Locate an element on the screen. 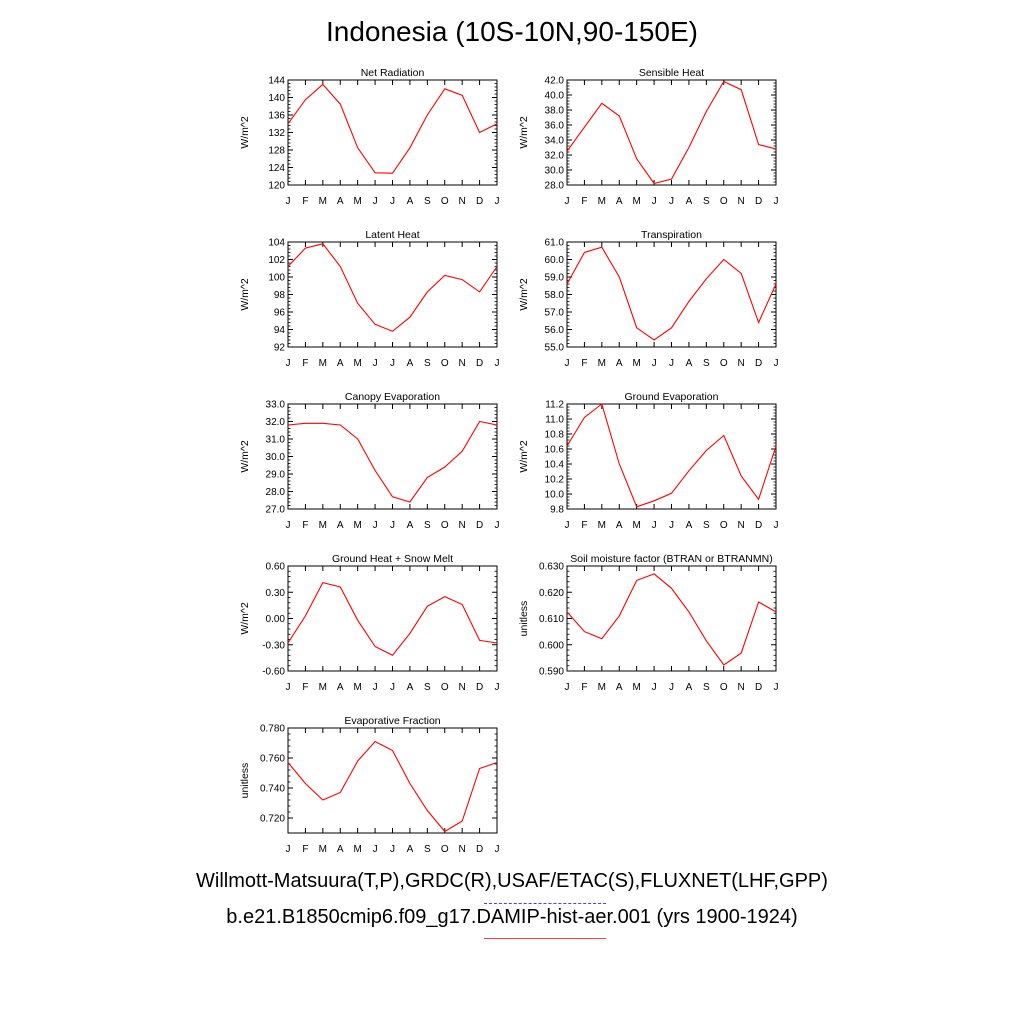 The height and width of the screenshot is (1024, 1024). panel-5-xtick-label: M is located at coordinates (323, 525).